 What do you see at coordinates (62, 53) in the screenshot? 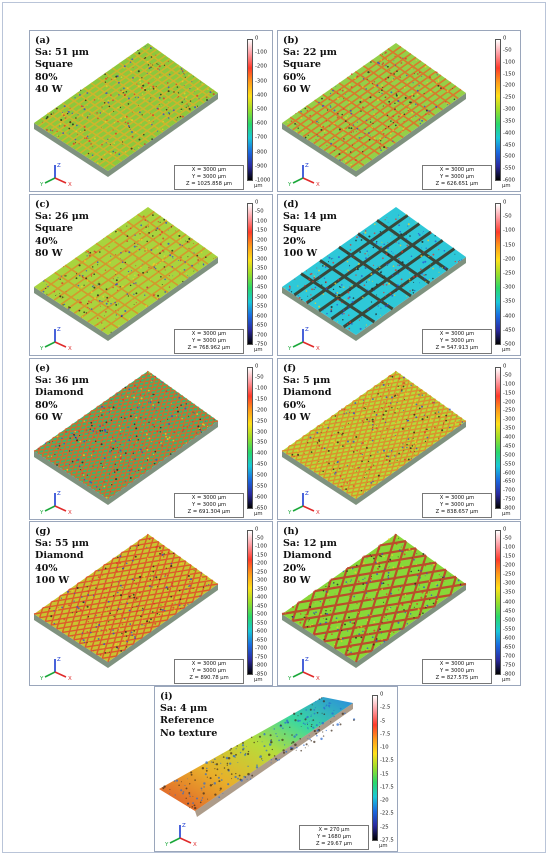
I see `label-line: Sa: 51 μm` at bounding box center [62, 53].